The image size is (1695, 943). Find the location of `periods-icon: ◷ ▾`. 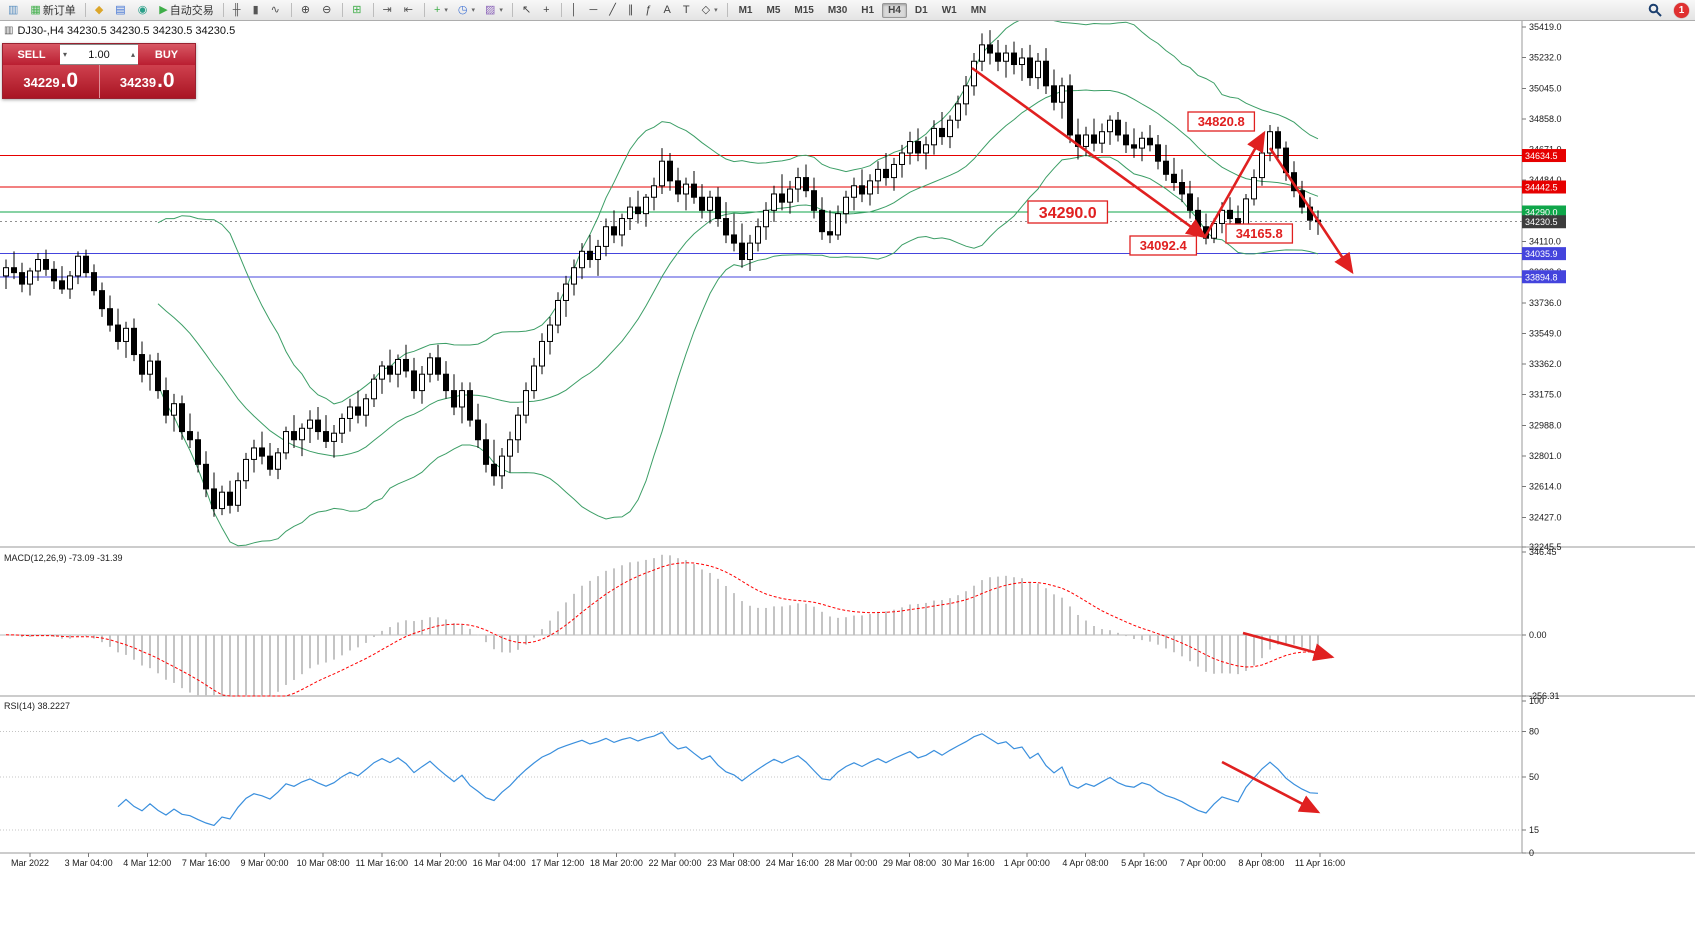

periods-icon: ◷ ▾ is located at coordinates (466, 10).